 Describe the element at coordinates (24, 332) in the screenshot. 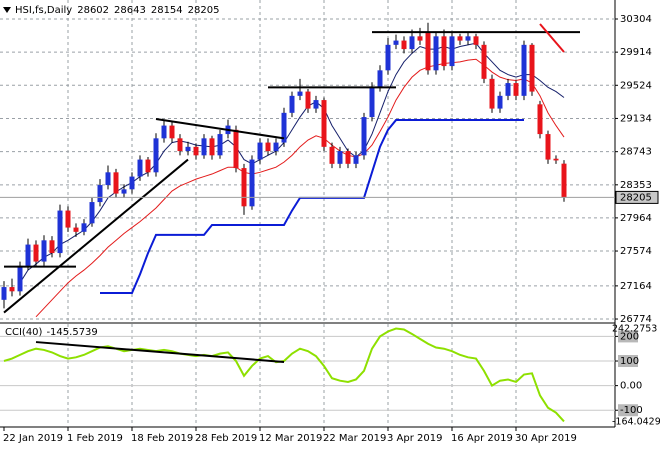

I see `indicator-title: CCI(40)` at that location.